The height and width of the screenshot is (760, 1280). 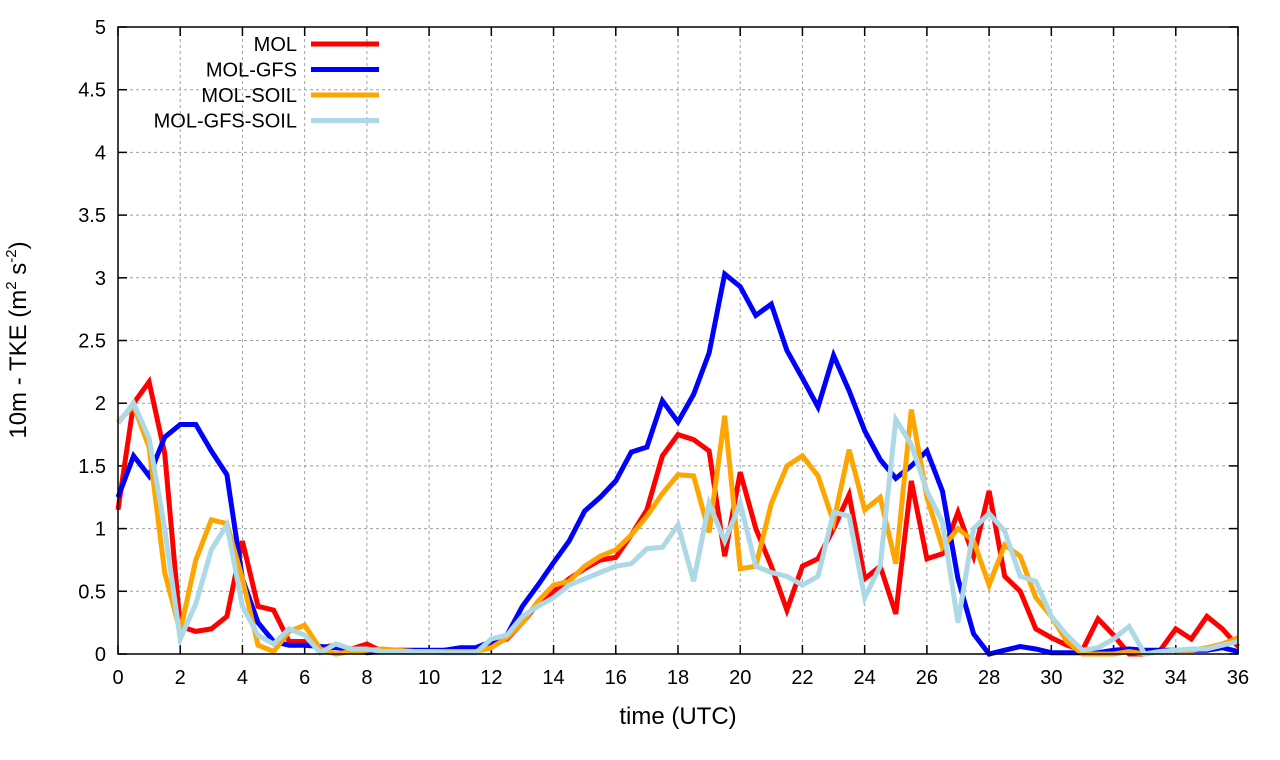 What do you see at coordinates (1113, 678) in the screenshot?
I see `x-tick-label: 32` at bounding box center [1113, 678].